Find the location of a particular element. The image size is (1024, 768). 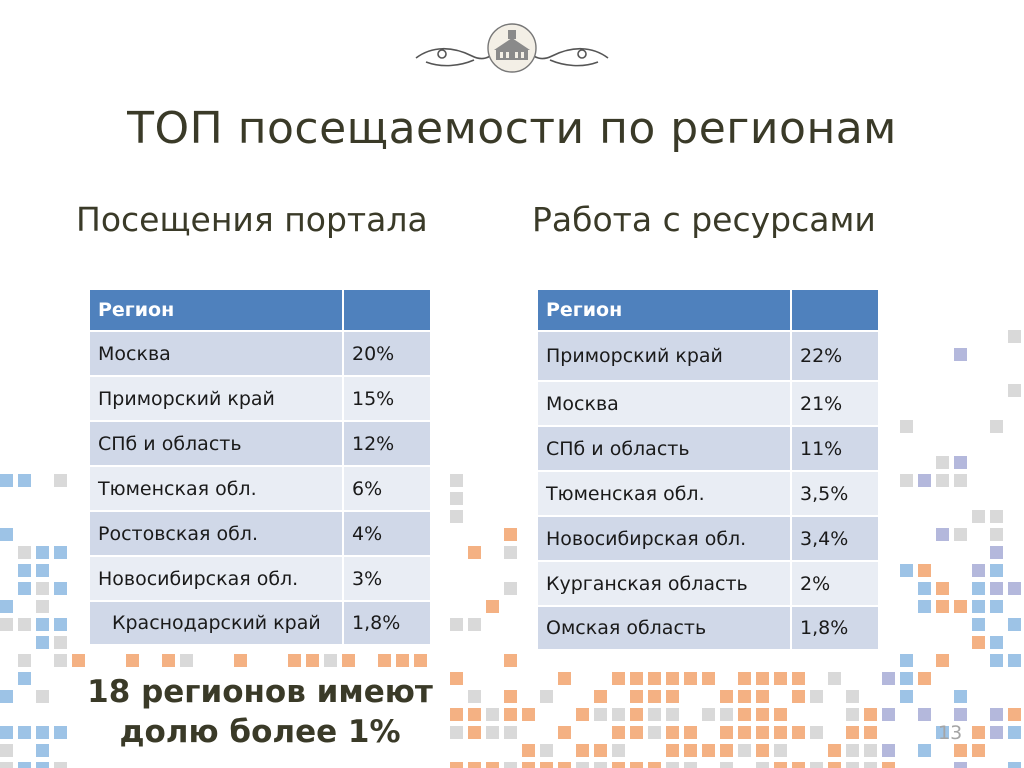

subtitle-resource-work: Работа с ресурсами is located at coordinates (704, 219).